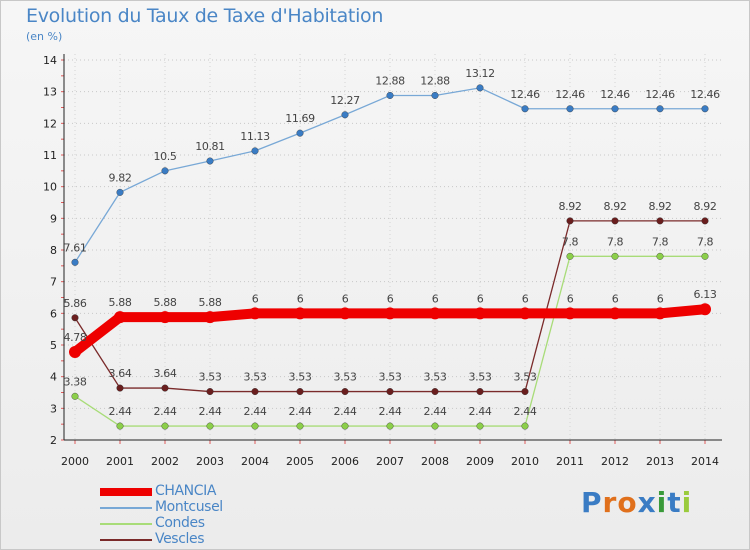  What do you see at coordinates (687, 502) in the screenshot?
I see `logo-letter: i` at bounding box center [687, 502].